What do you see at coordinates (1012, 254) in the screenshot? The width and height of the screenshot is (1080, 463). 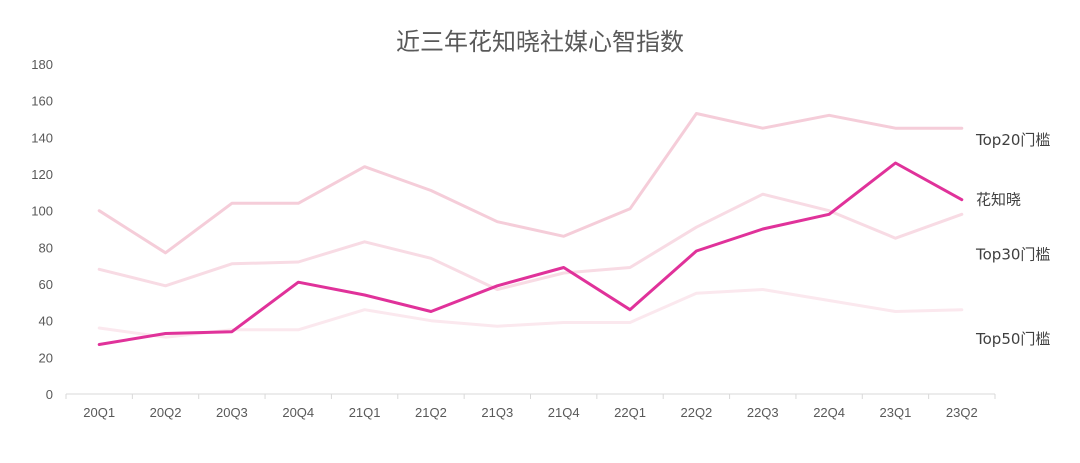 I see `series-label: Top30门槛` at bounding box center [1012, 254].